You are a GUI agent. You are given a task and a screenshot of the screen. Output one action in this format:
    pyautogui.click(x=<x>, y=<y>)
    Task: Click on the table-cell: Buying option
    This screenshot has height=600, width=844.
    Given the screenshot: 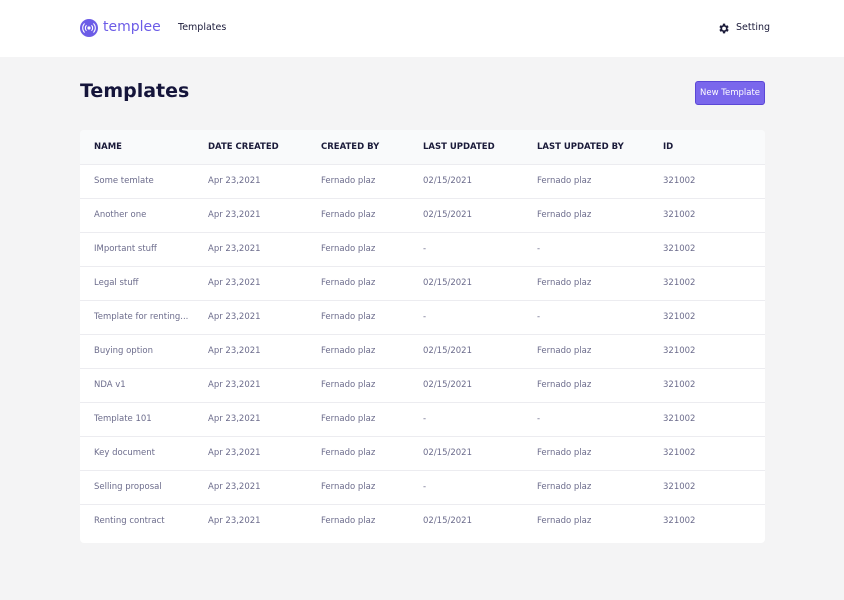 What is the action you would take?
    pyautogui.click(x=123, y=351)
    